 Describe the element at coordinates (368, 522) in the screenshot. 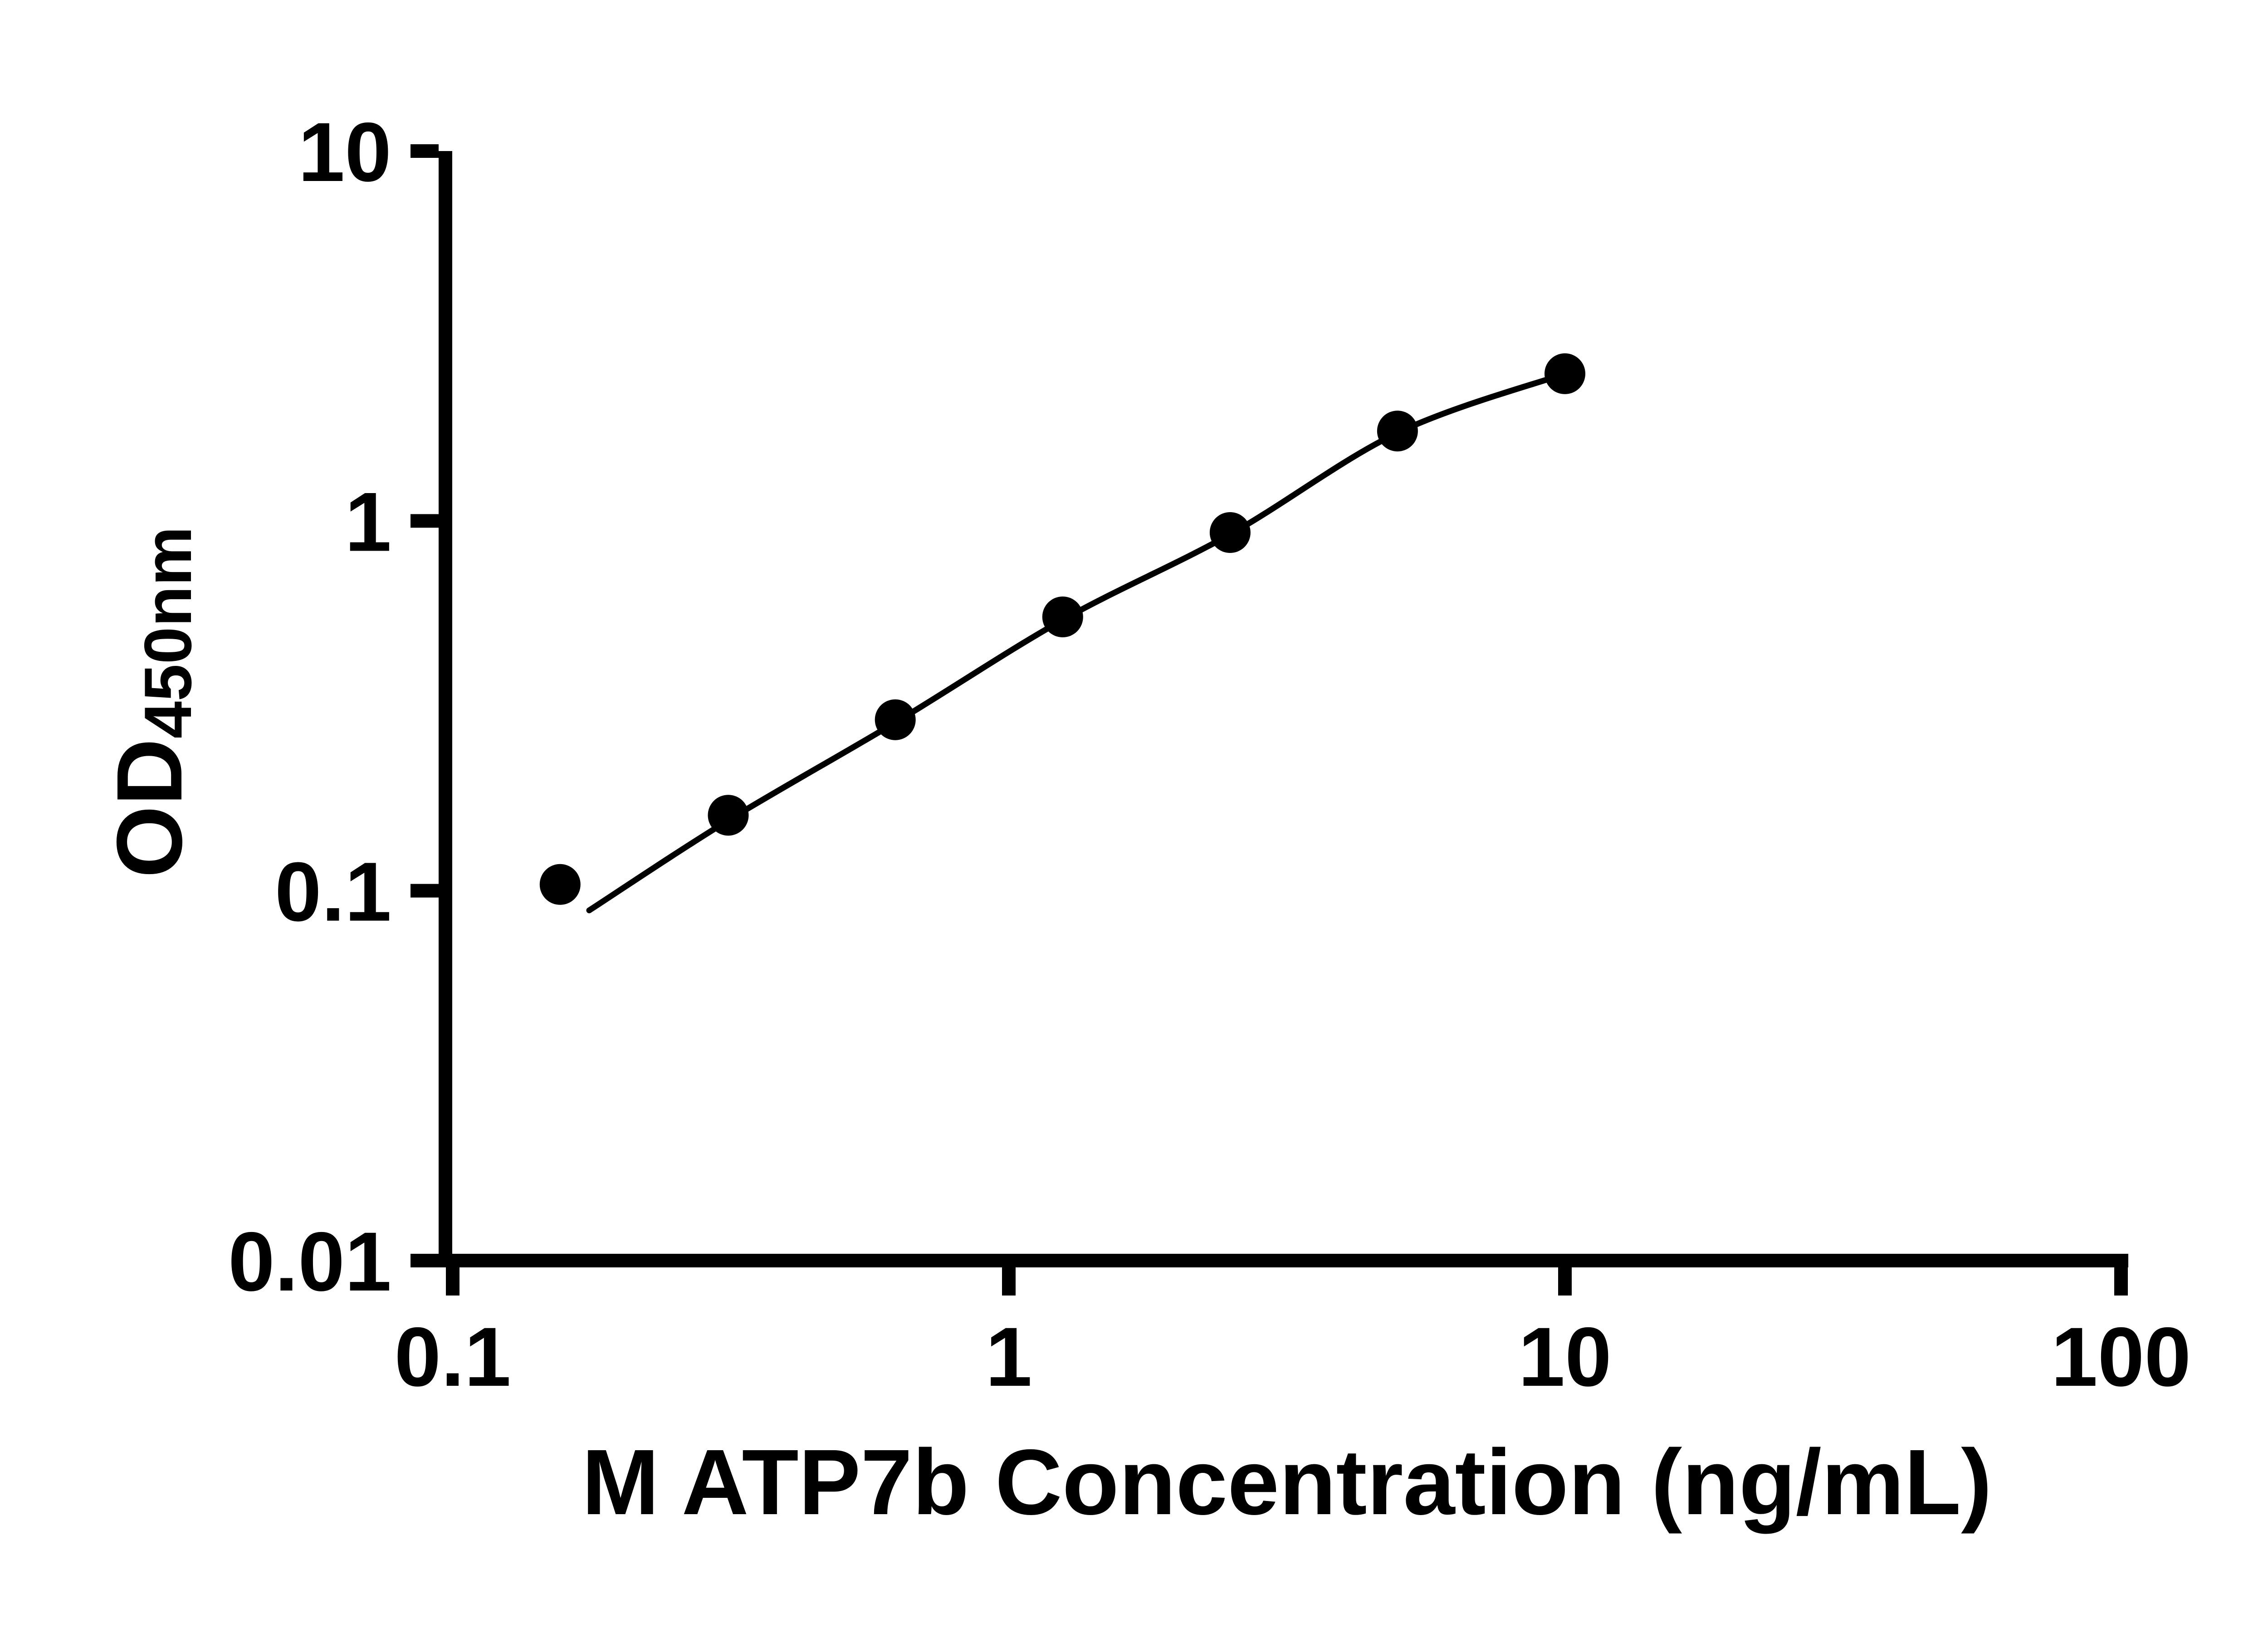

I see `y-tick-label: 1` at that location.